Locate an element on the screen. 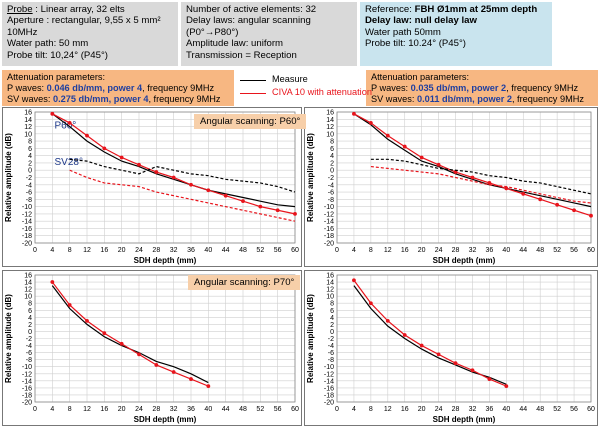 The width and height of the screenshot is (600, 428). x-tick-label: 44 is located at coordinates (523, 250).